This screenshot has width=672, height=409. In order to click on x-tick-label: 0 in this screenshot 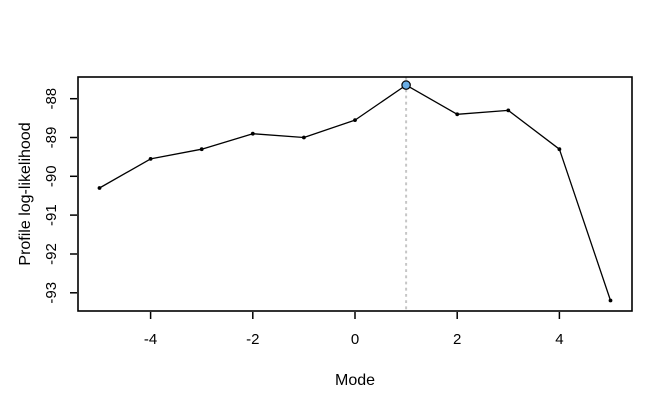, I will do `click(355, 339)`.